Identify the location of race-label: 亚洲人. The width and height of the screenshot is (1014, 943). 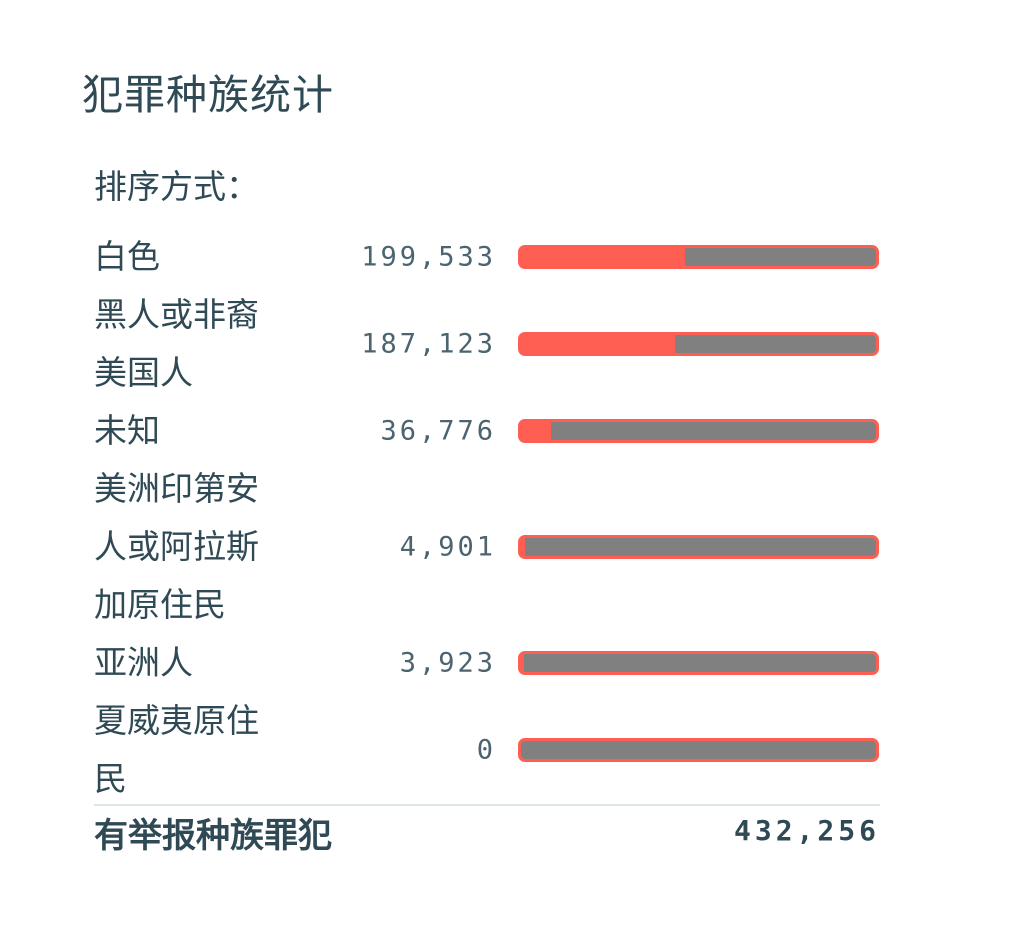
(143, 662).